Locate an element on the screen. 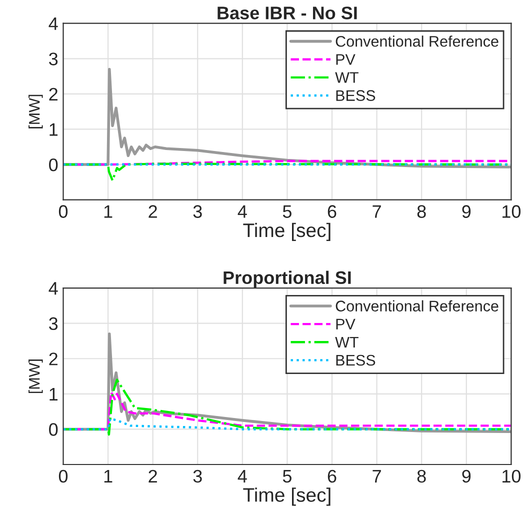 The image size is (527, 519). line-series is located at coordinates (287, 424).